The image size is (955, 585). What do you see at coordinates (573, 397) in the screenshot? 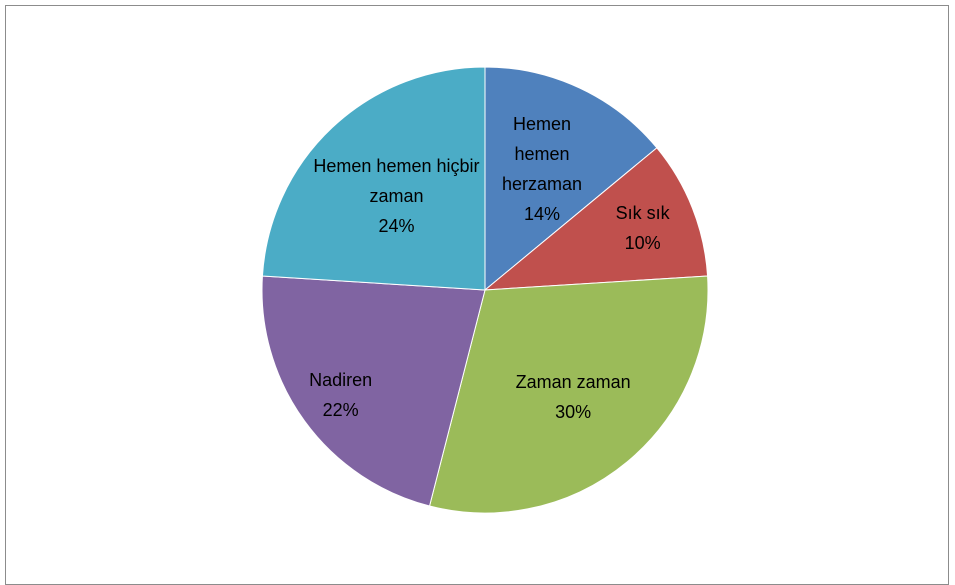
I see `slice-label: Zaman zaman 30%` at bounding box center [573, 397].